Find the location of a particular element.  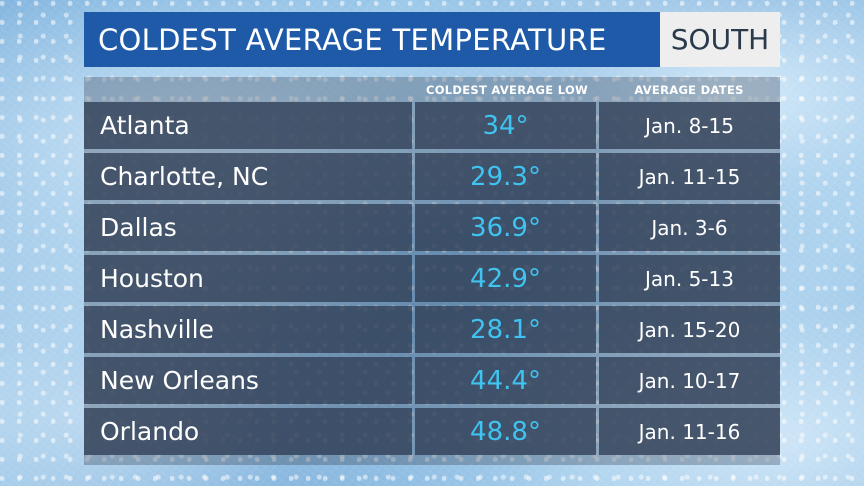

city-cell: New Orleans is located at coordinates (248, 380).